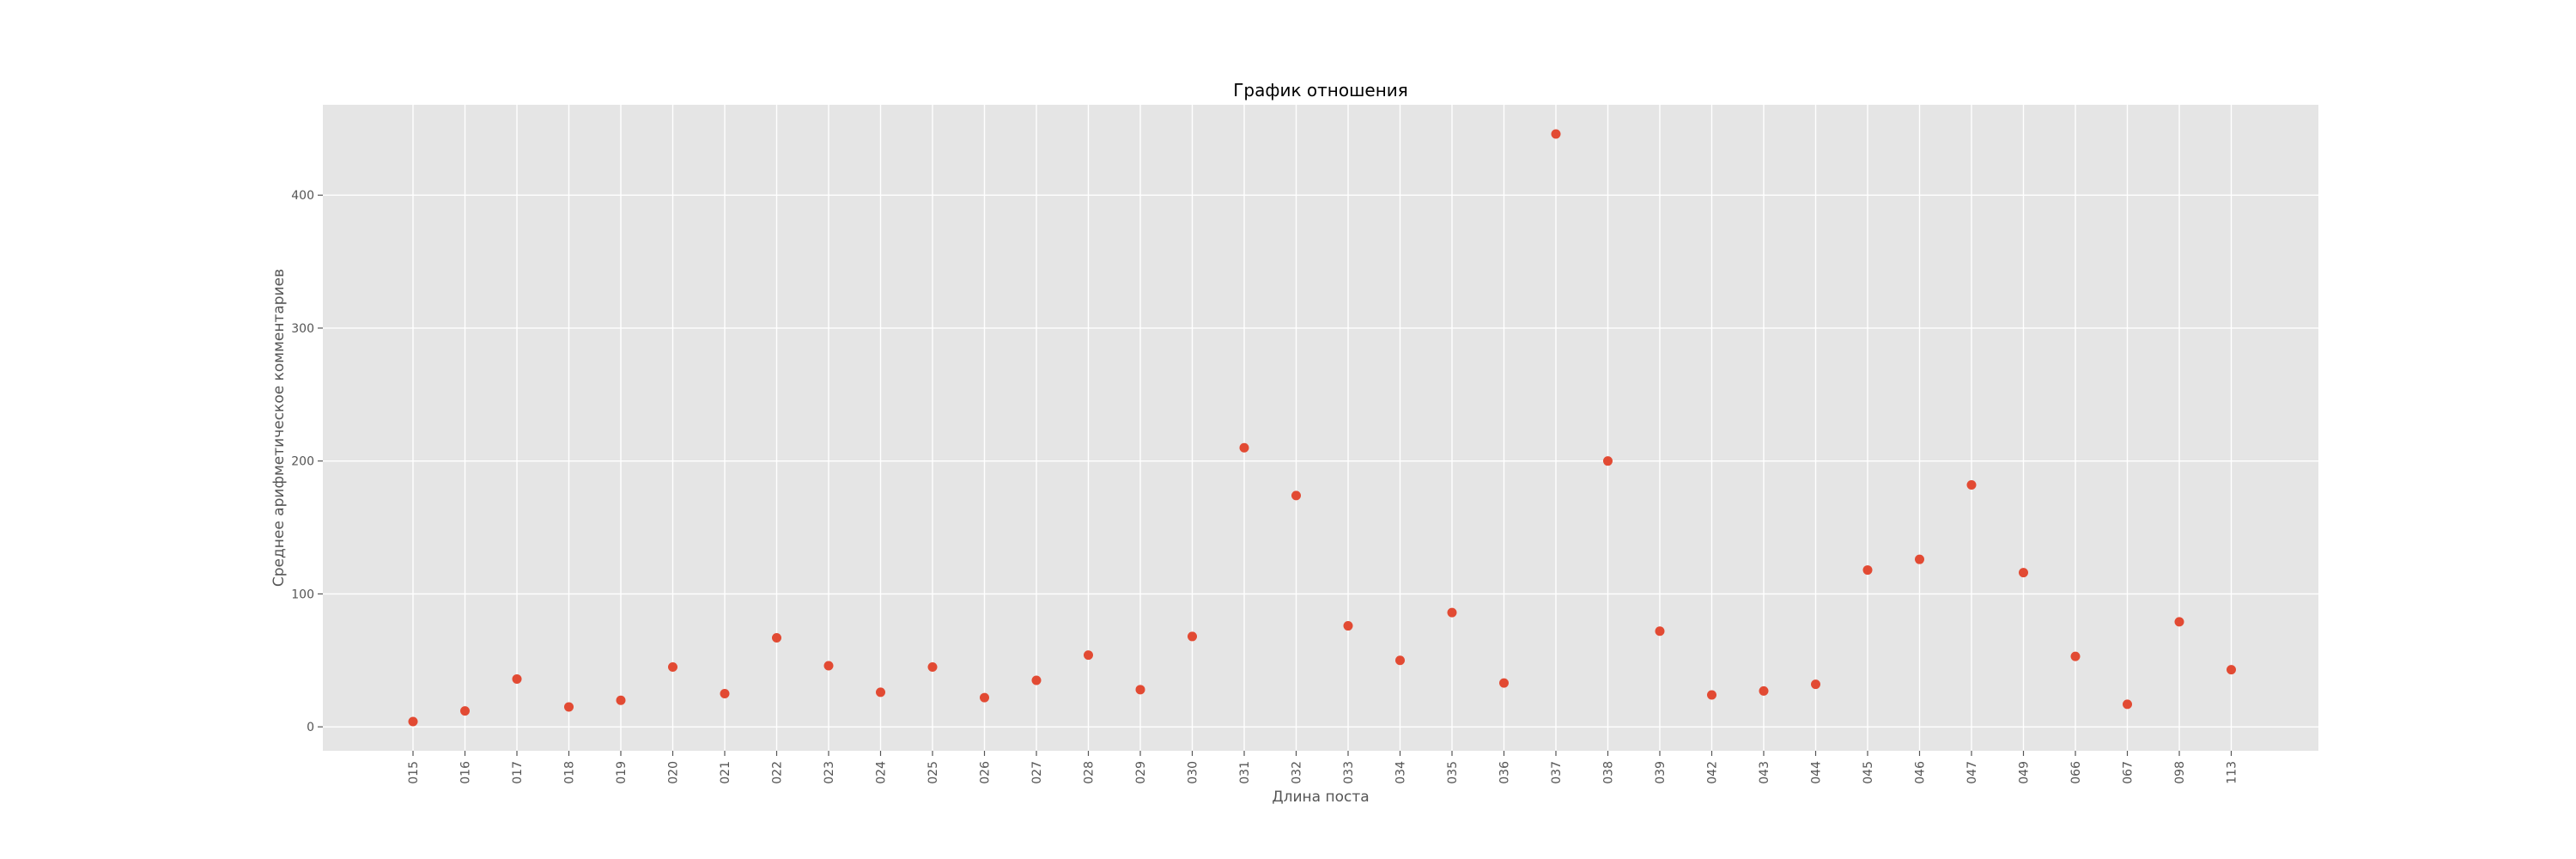  What do you see at coordinates (2076, 773) in the screenshot?
I see `x-tick-label: 066` at bounding box center [2076, 773].